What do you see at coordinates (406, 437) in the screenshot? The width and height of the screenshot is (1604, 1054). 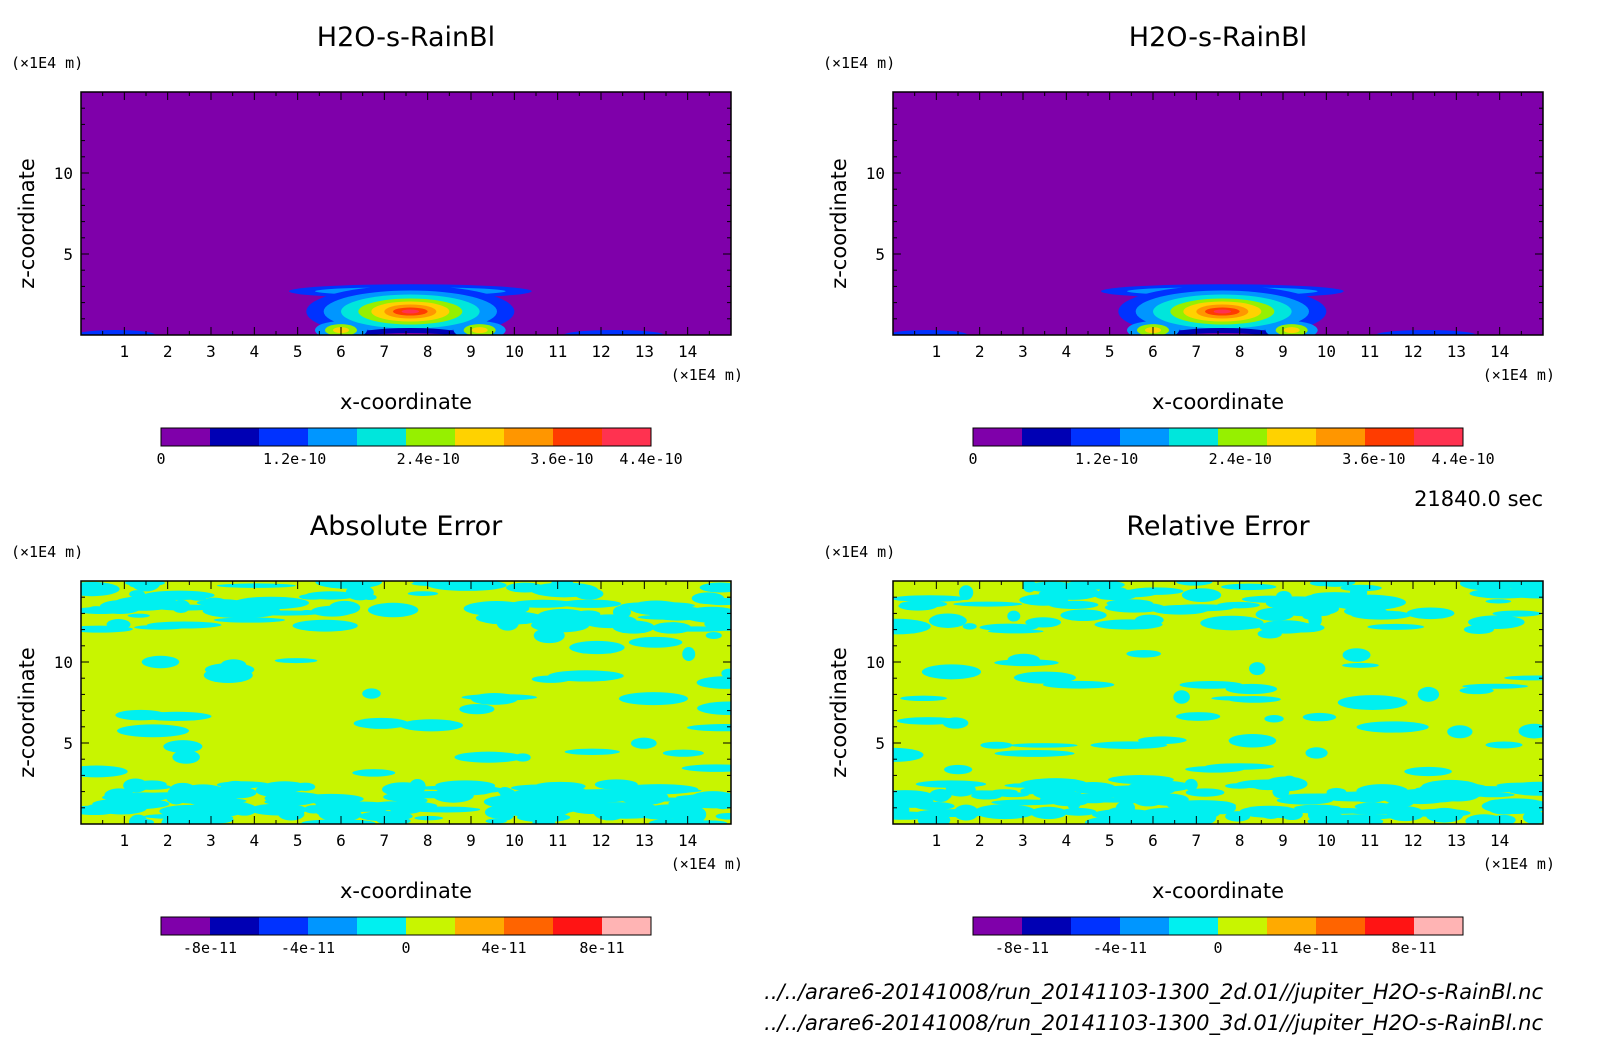 I see `colorbar-frame` at bounding box center [406, 437].